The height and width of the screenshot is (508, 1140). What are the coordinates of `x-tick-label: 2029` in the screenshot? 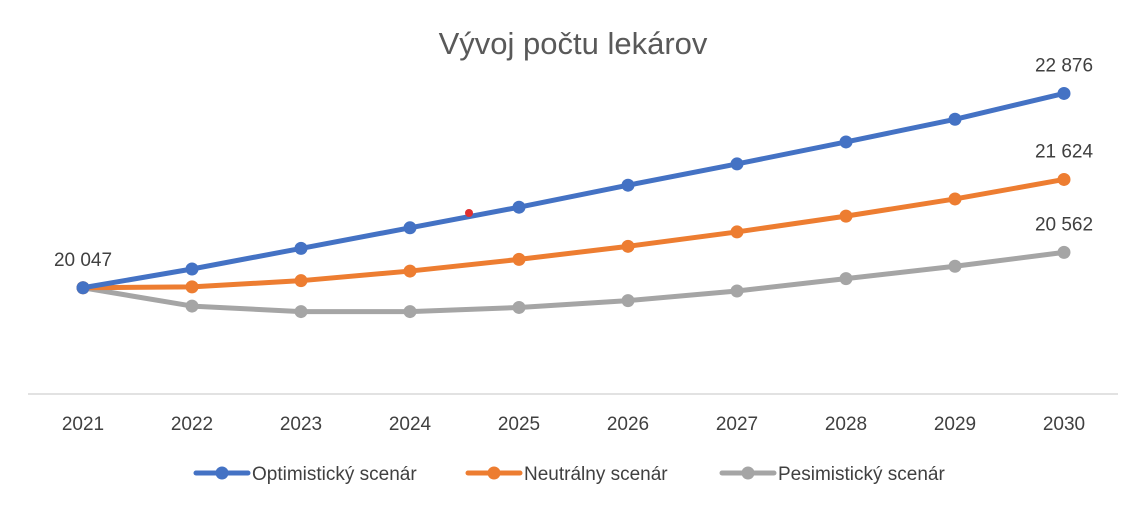 It's located at (955, 424).